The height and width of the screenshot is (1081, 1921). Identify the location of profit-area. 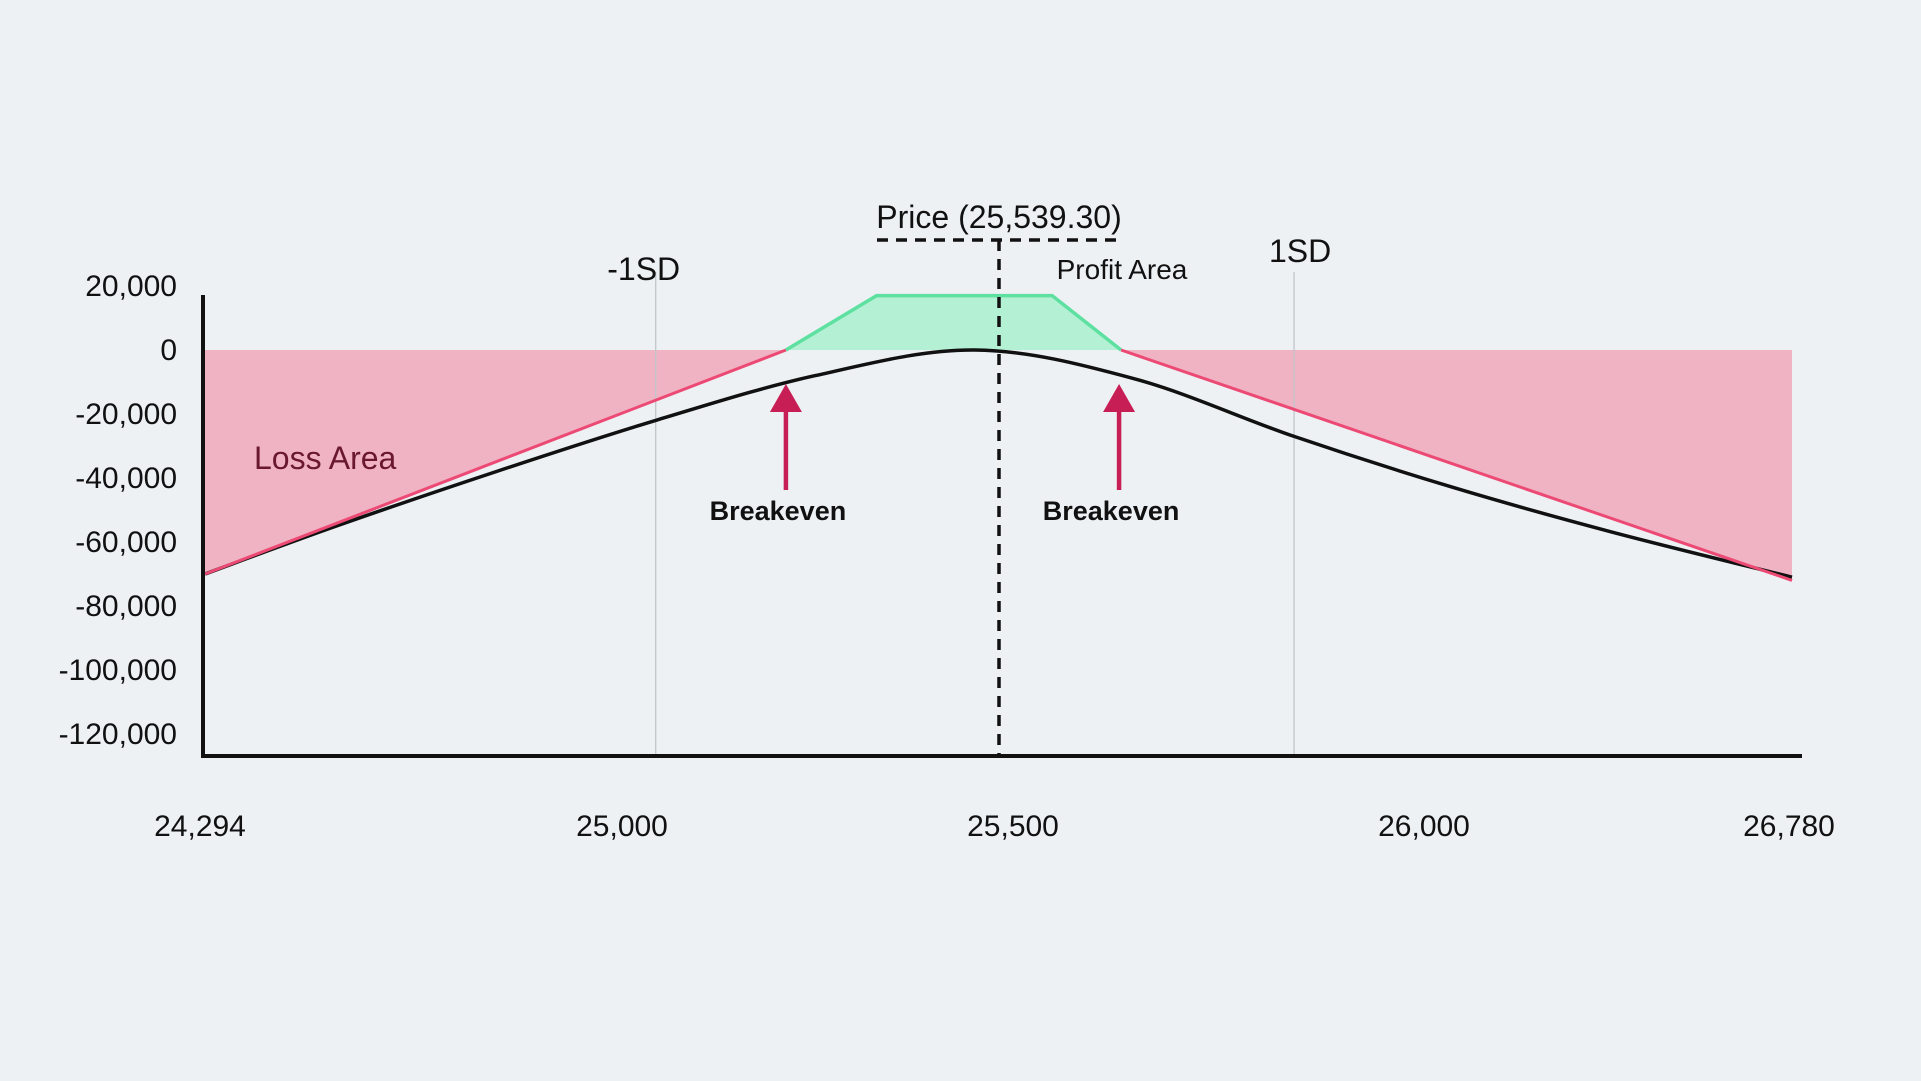
(953, 322).